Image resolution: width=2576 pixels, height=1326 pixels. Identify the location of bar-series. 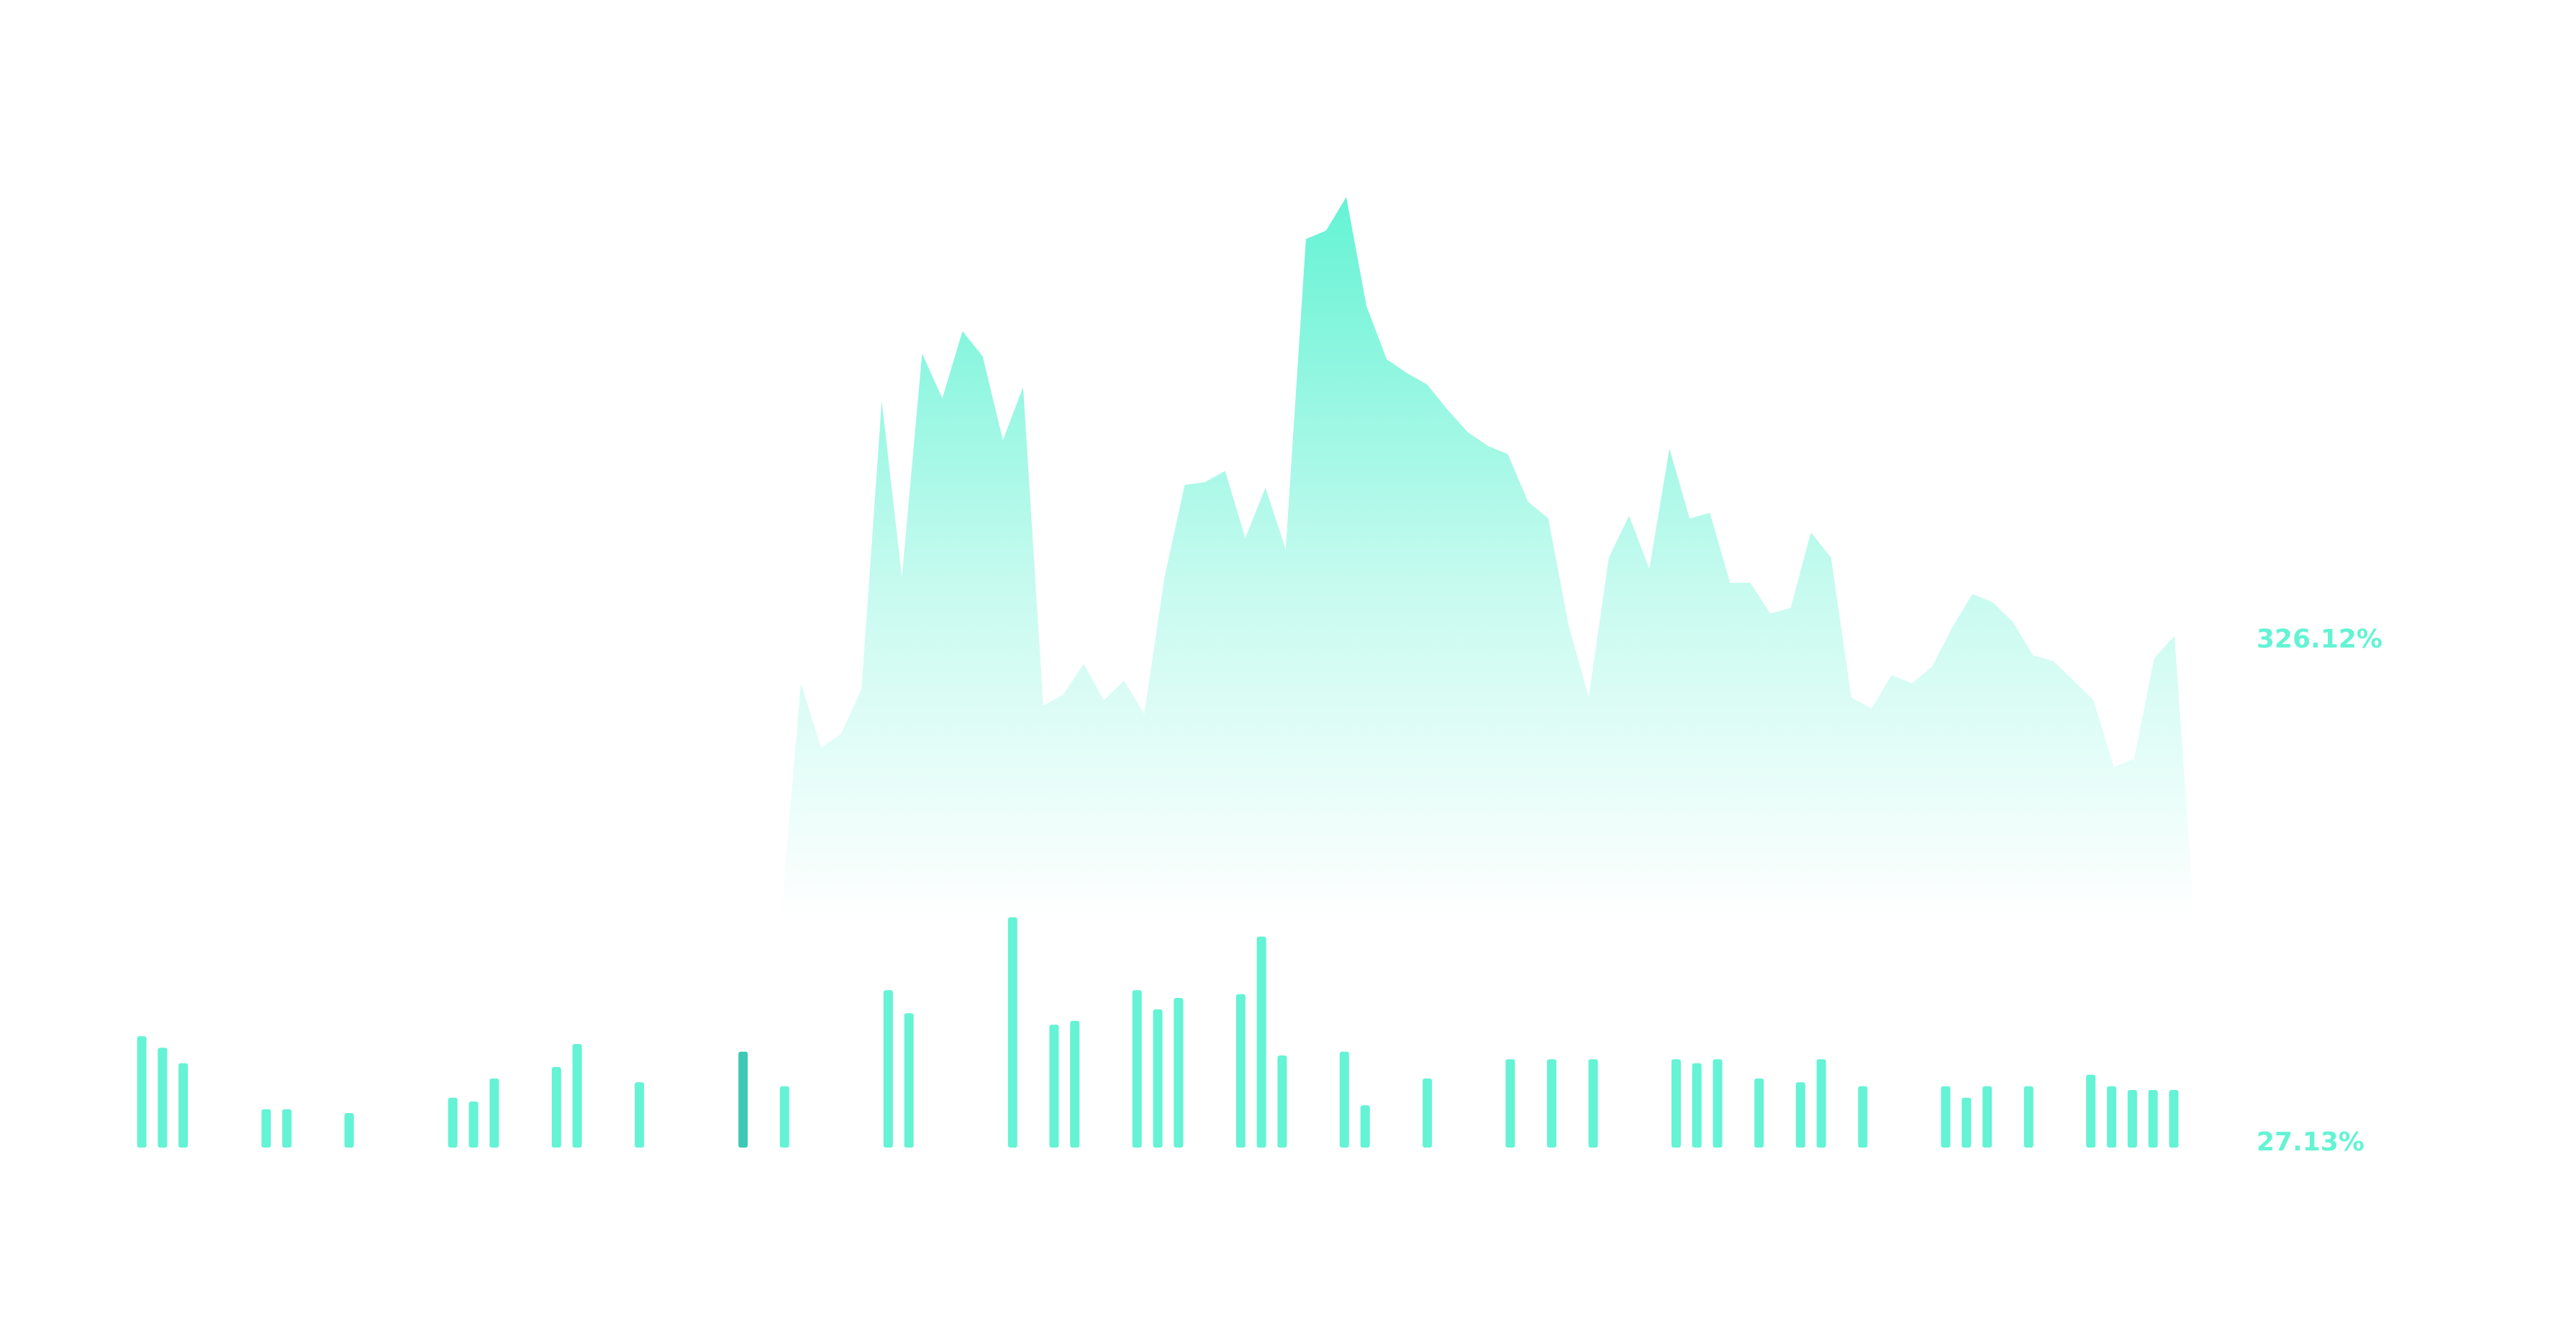
(1158, 1032).